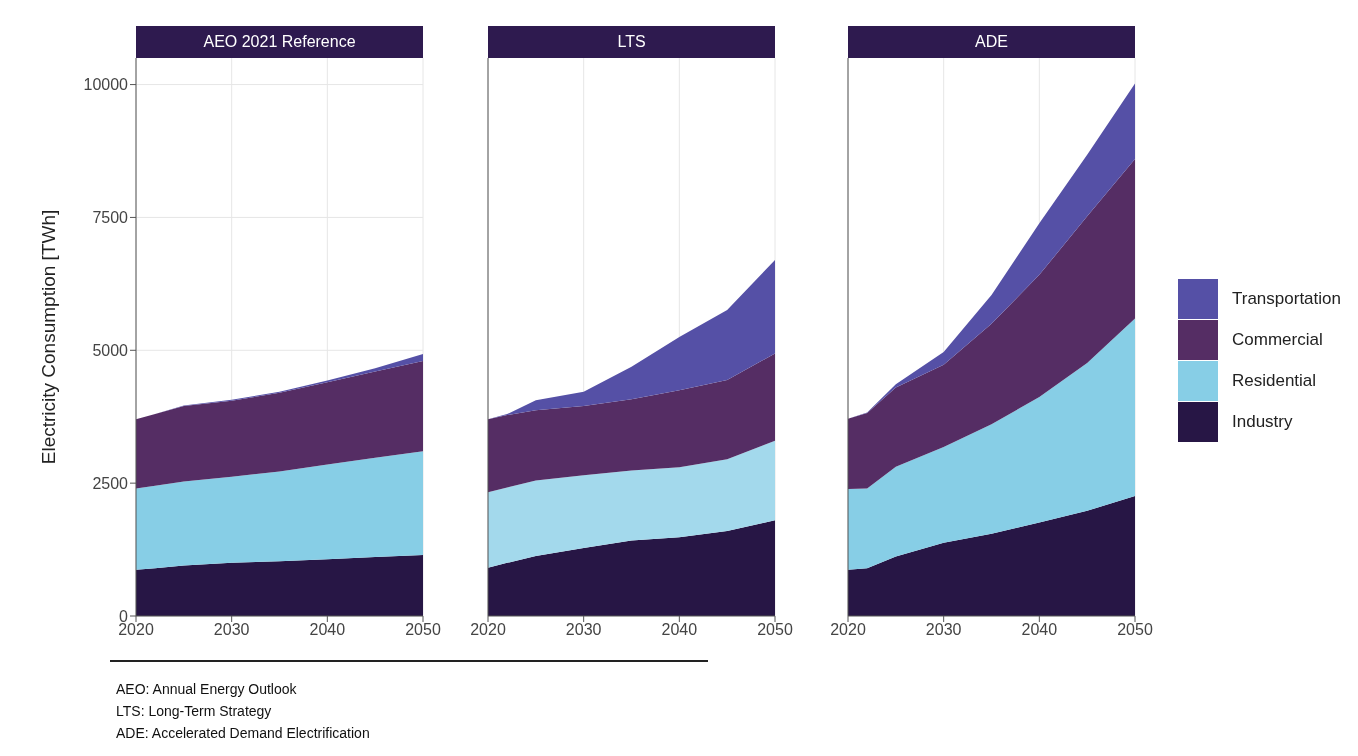  What do you see at coordinates (1274, 380) in the screenshot?
I see `legend-label: Residential` at bounding box center [1274, 380].